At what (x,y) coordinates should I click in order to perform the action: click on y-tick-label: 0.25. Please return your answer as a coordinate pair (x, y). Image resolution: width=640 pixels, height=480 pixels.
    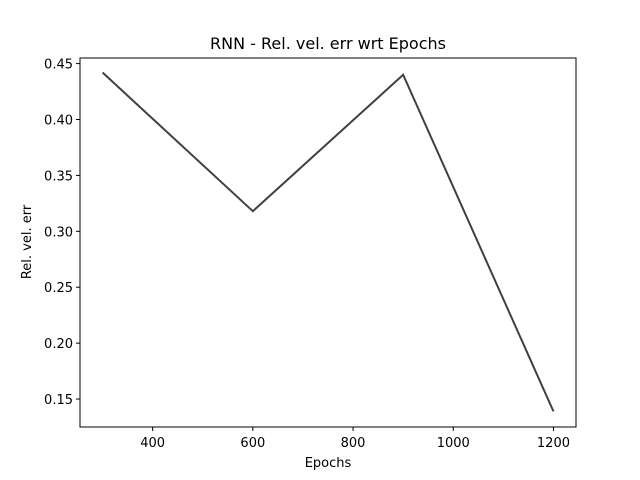
    Looking at the image, I should click on (58, 288).